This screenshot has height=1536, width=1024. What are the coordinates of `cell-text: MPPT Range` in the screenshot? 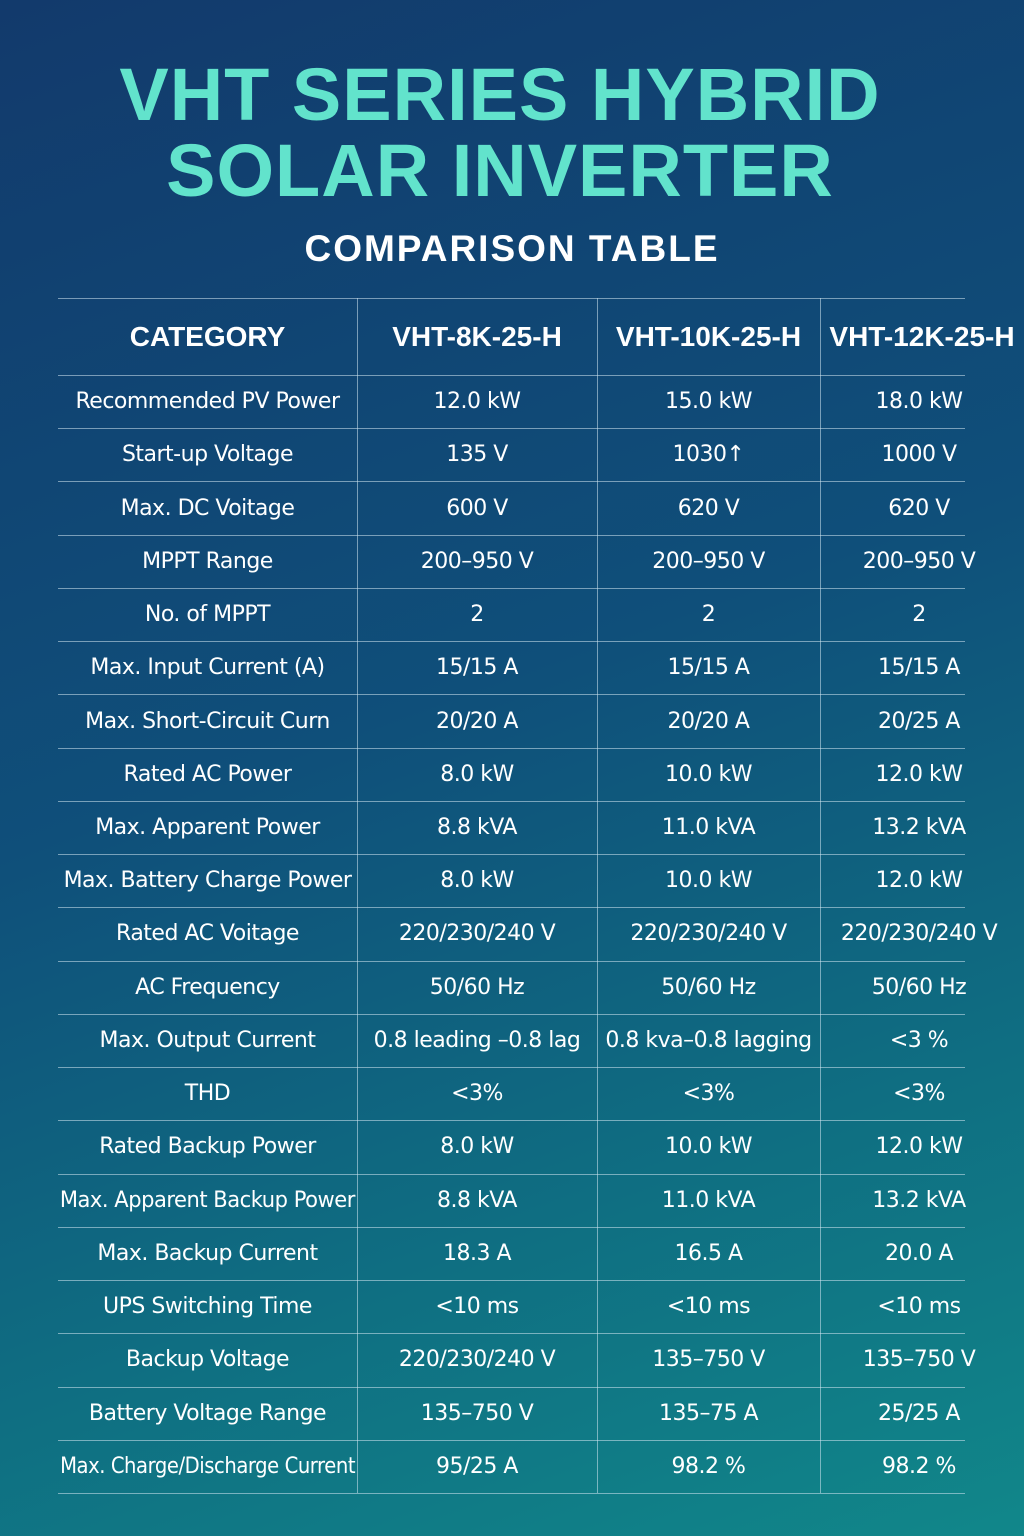 It's located at (207, 561).